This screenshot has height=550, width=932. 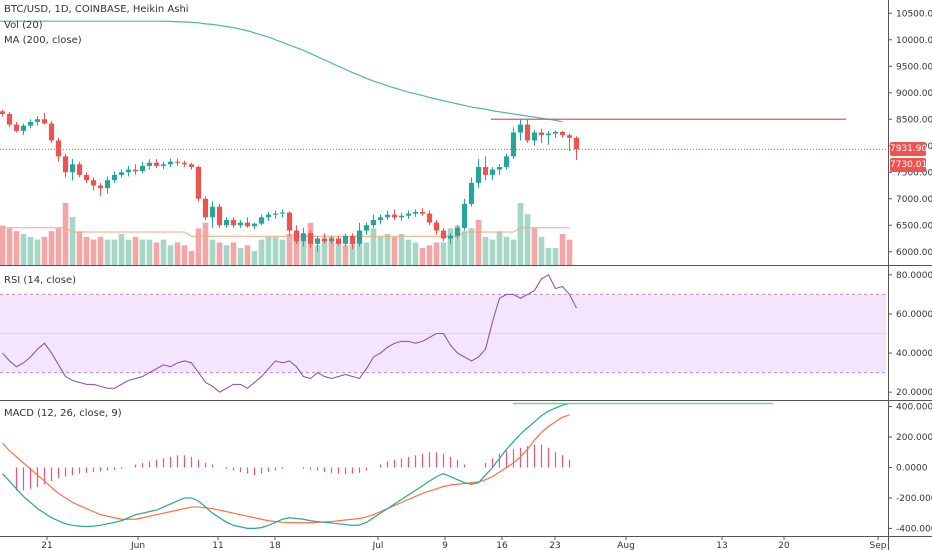 I want to click on time-axis-label: Jul, so click(x=378, y=545).